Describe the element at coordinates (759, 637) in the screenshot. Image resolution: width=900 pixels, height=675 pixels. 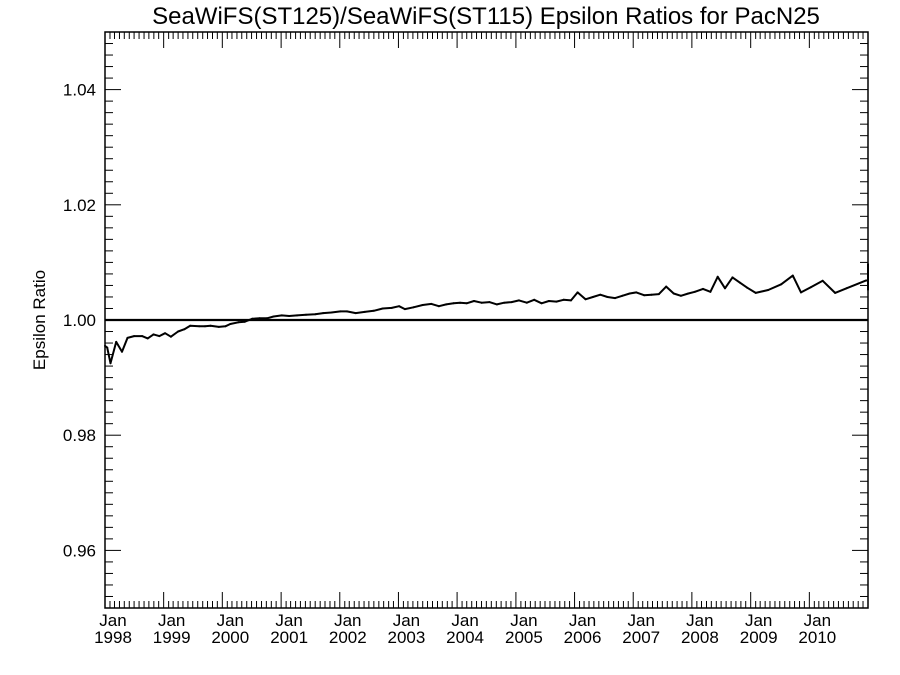
I see `x-tick-label-year: 2009` at that location.